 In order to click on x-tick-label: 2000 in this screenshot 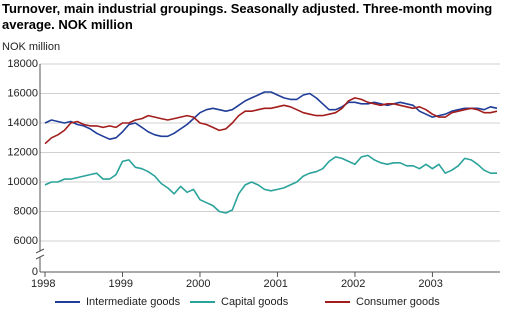, I will do `click(198, 284)`.